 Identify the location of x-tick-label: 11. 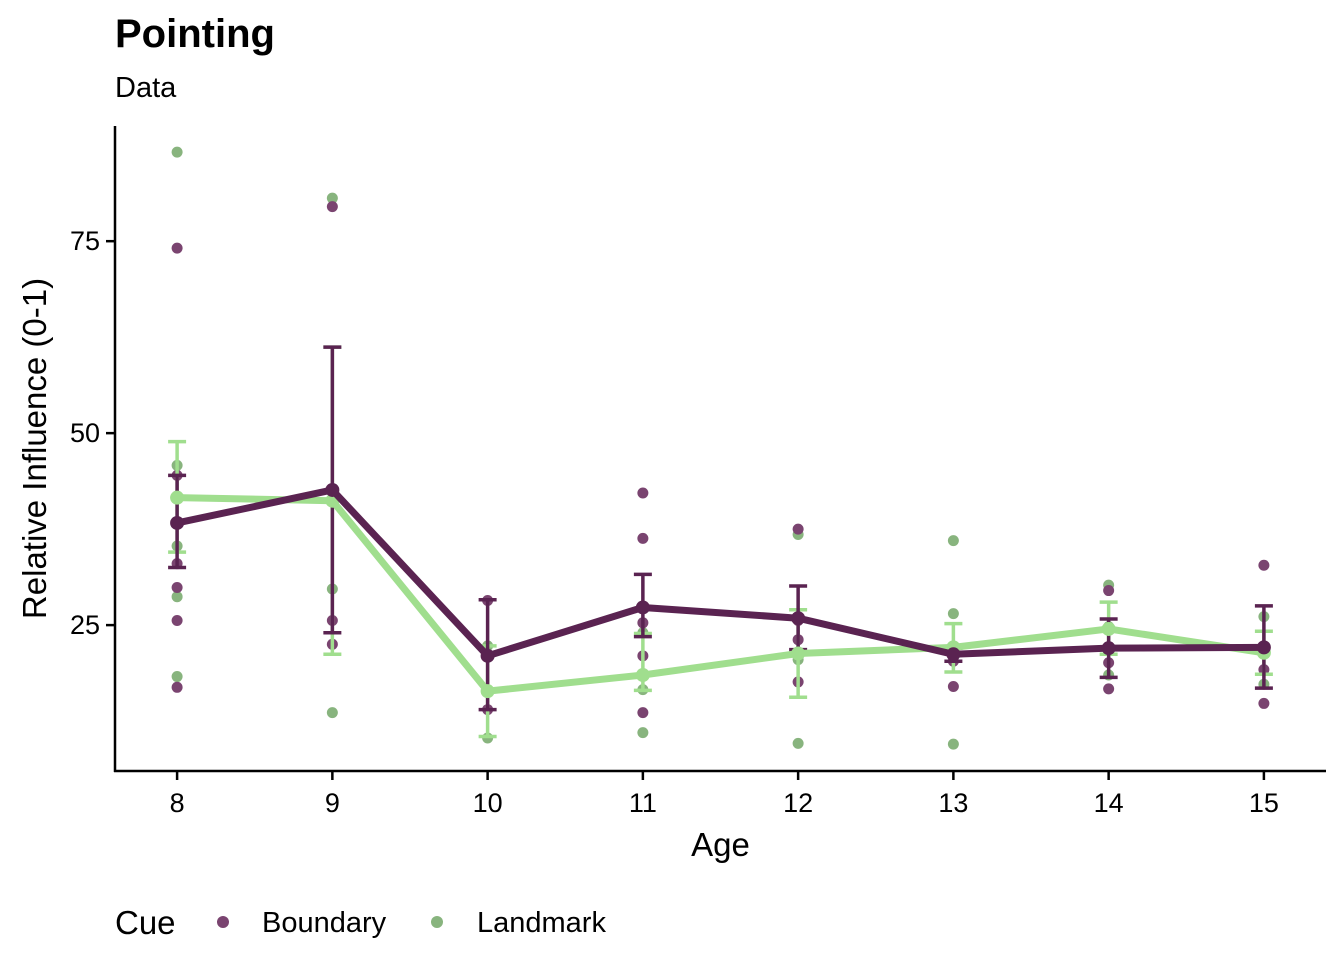
(643, 803).